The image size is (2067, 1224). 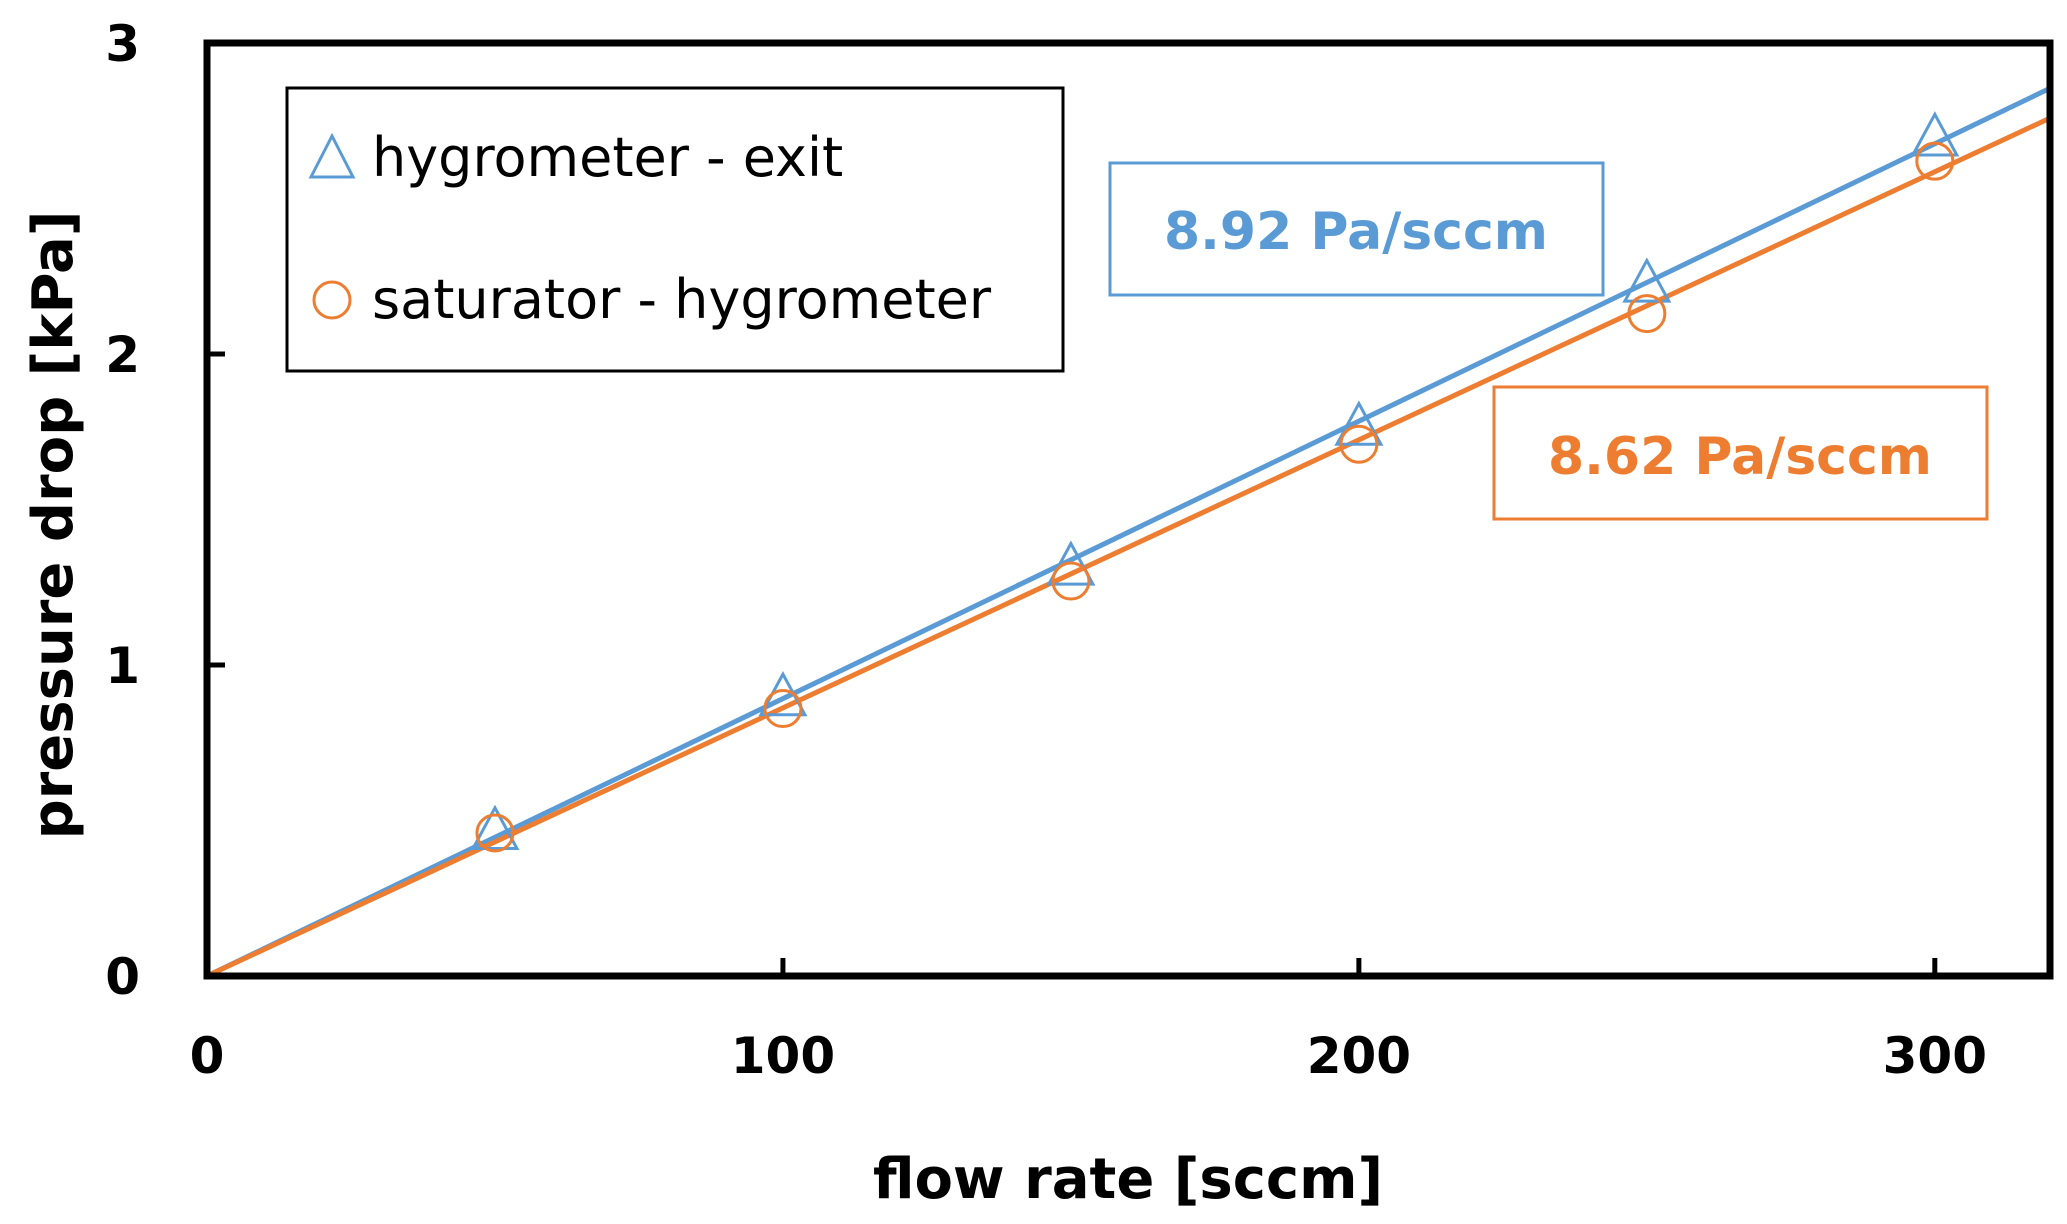 I want to click on y-axis-ticks: 0 1 2 3, so click(x=165, y=510).